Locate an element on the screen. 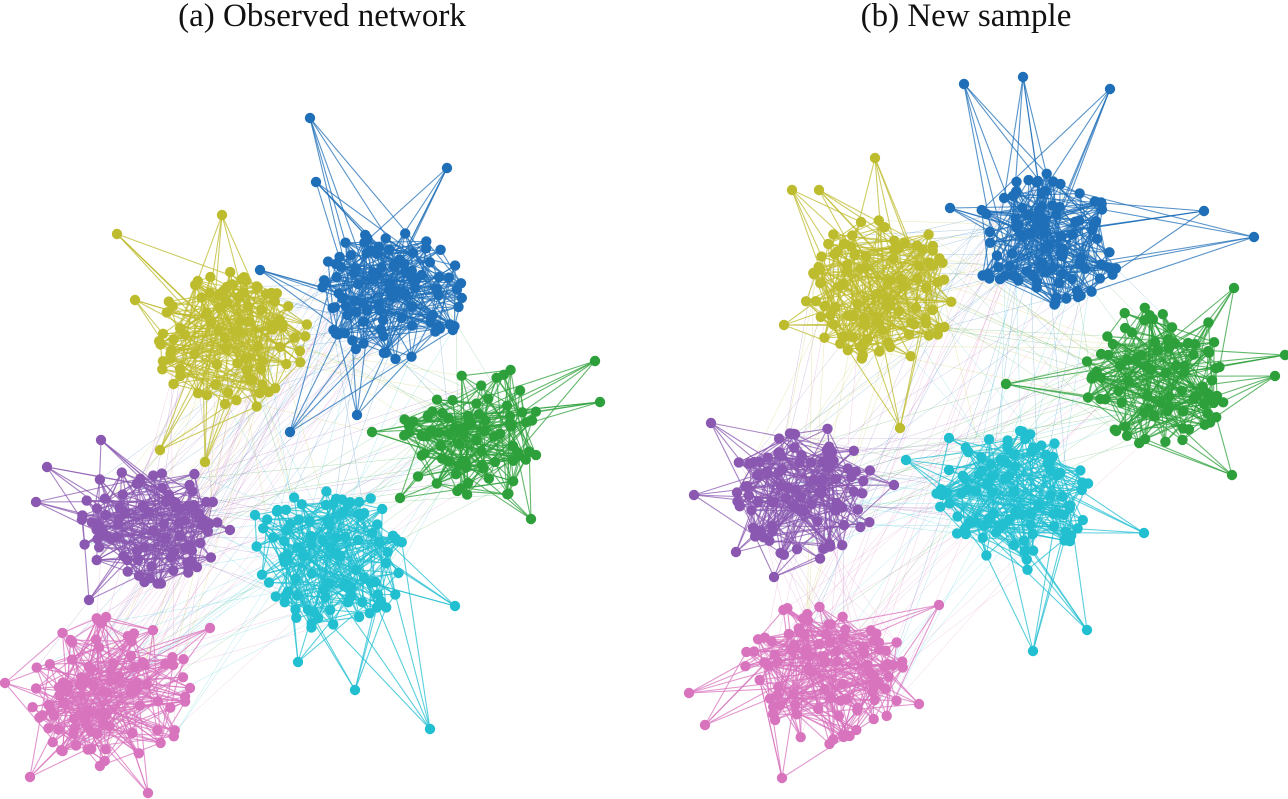  panel-title: (b) New sample is located at coordinates (966, 17).